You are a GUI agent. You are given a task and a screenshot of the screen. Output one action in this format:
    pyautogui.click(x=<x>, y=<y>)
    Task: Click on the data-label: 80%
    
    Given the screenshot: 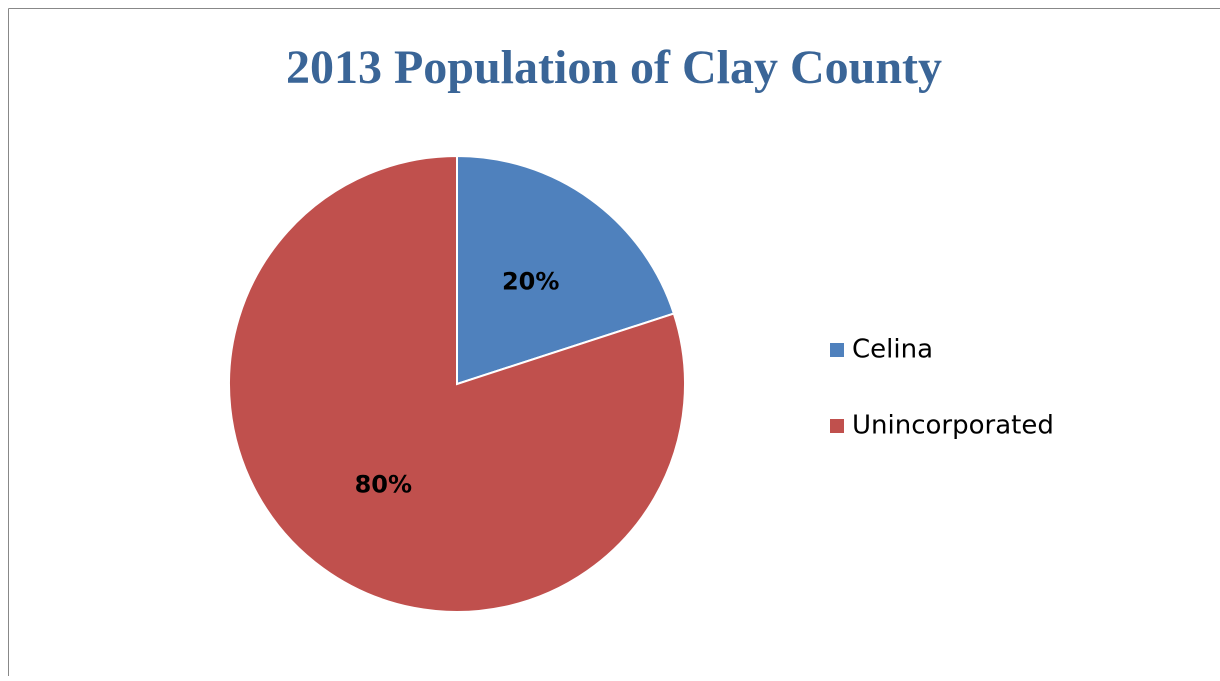 What is the action you would take?
    pyautogui.click(x=383, y=484)
    